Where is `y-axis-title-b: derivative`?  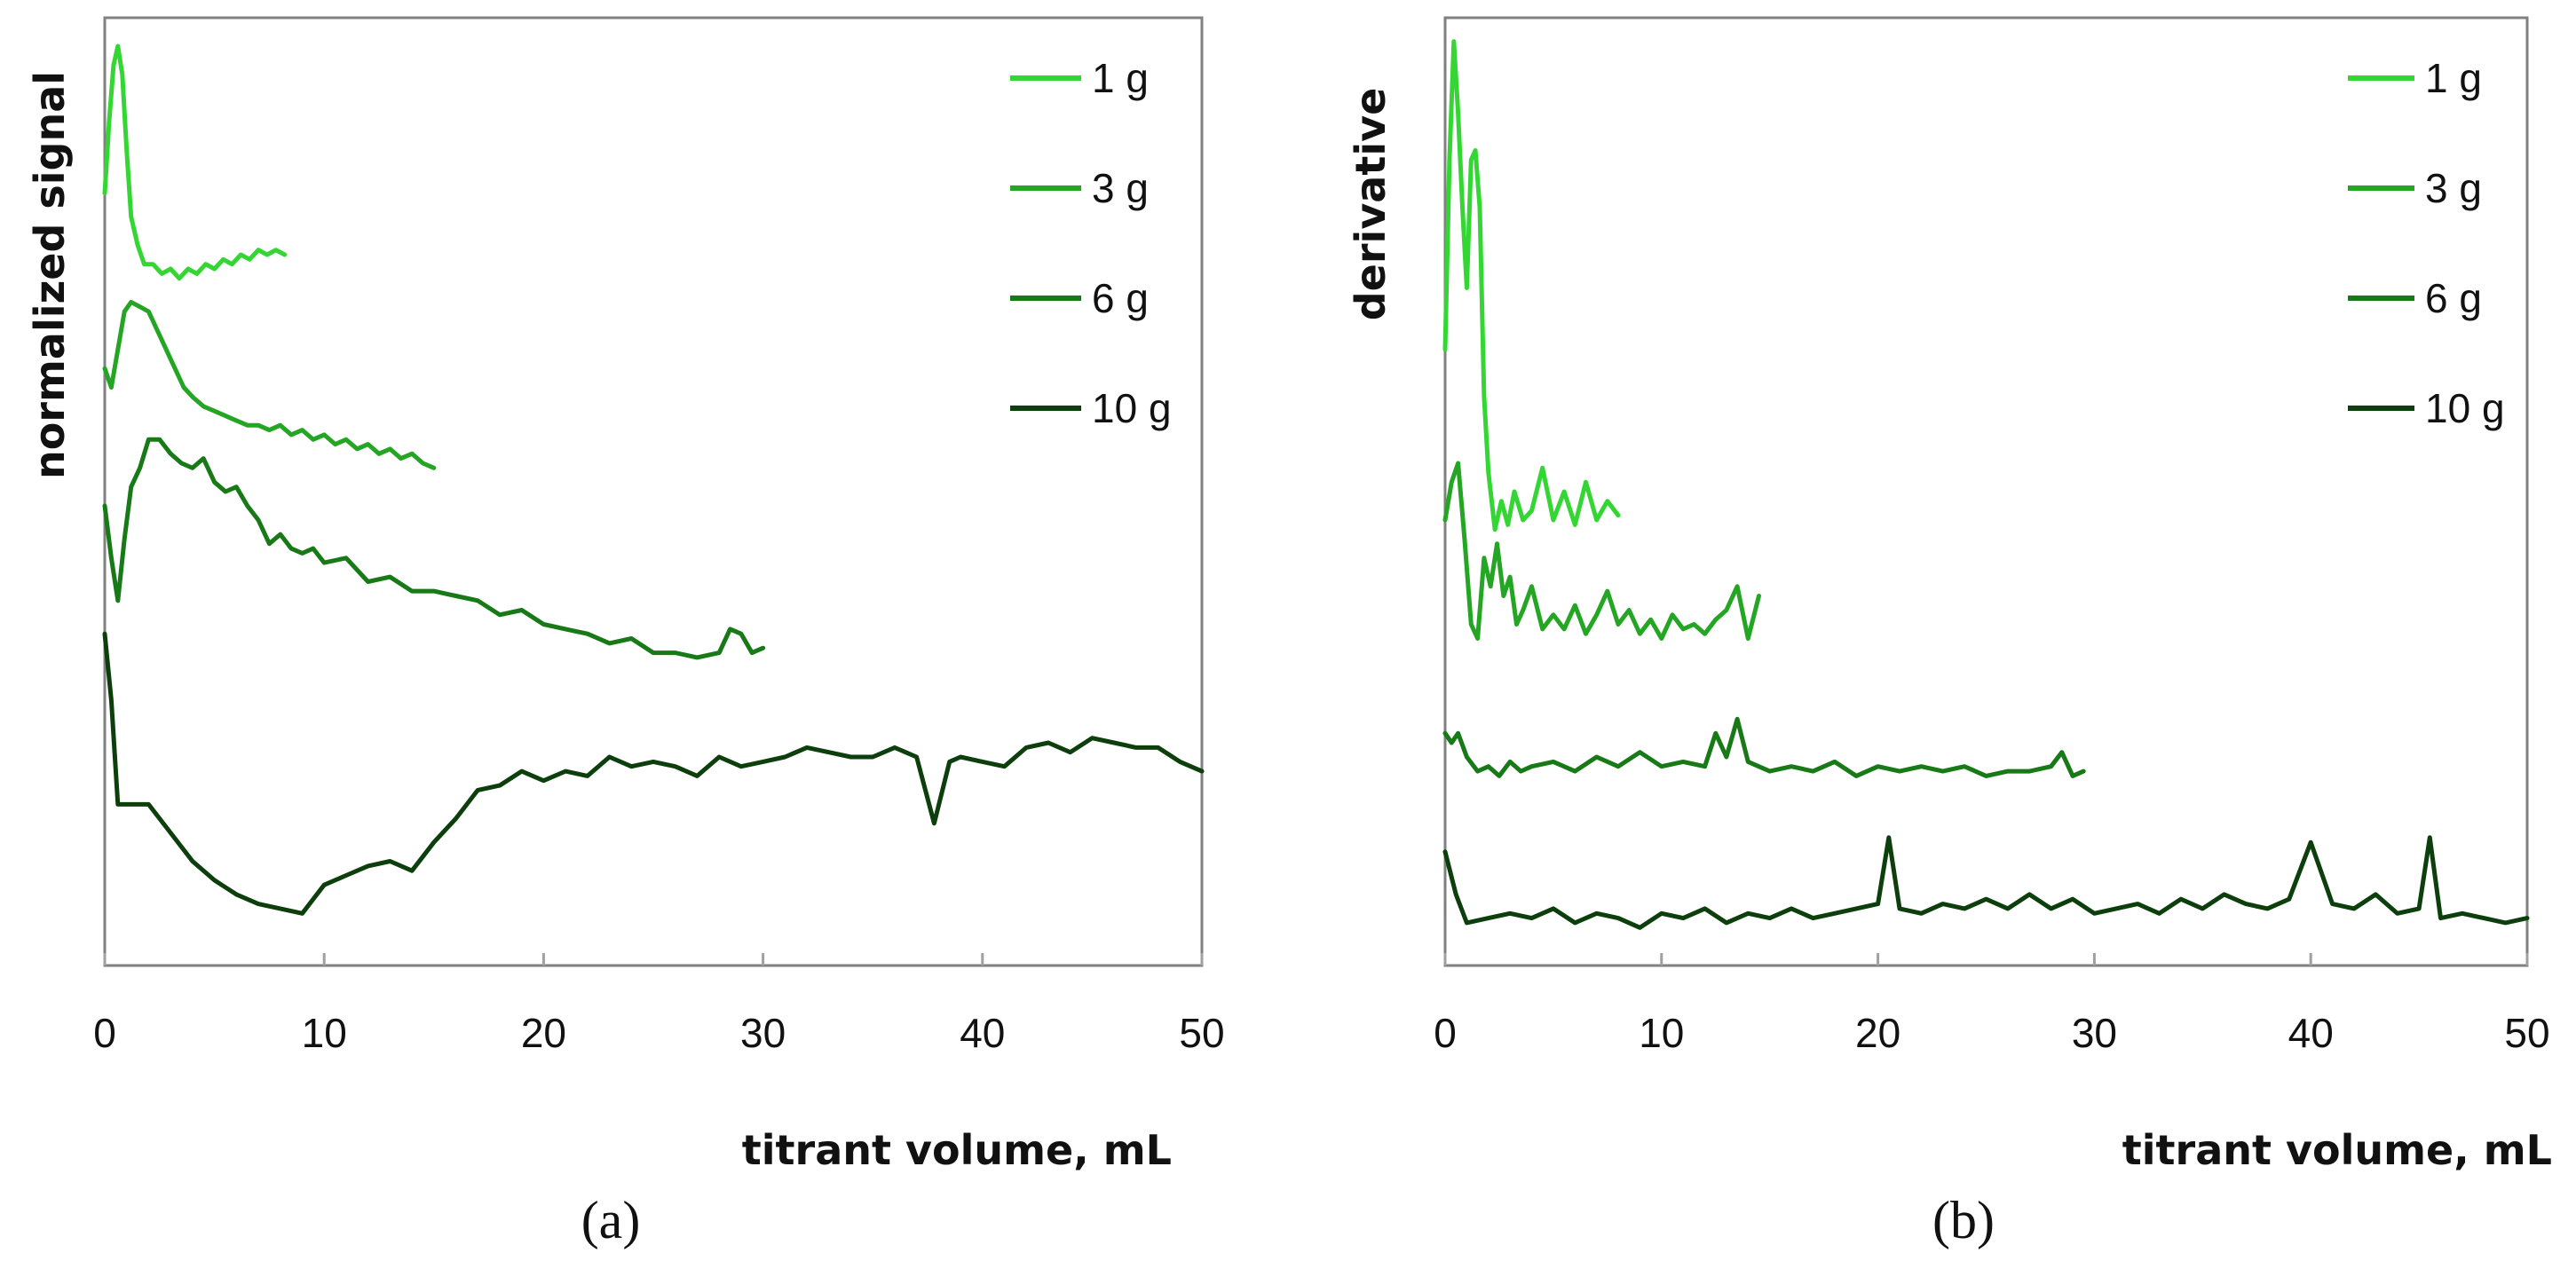
y-axis-title-b: derivative is located at coordinates (1371, 205).